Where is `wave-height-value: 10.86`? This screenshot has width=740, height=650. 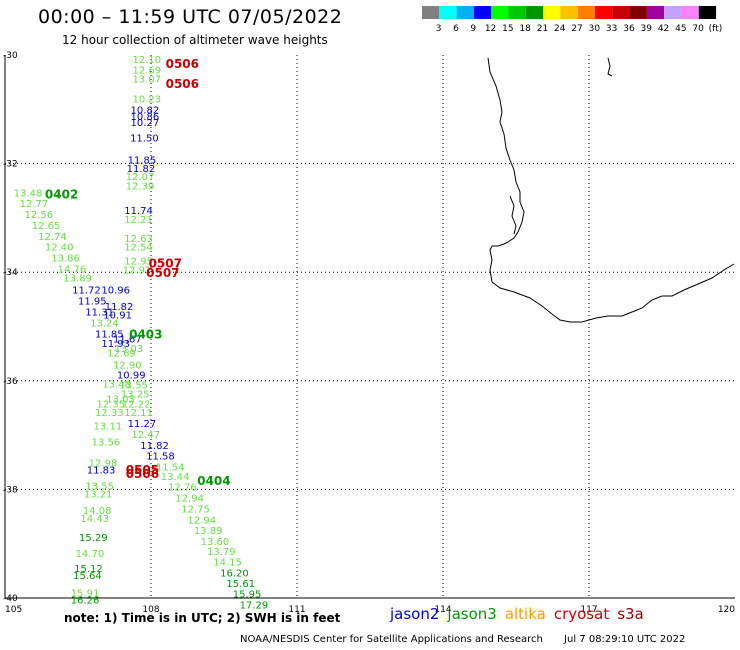
wave-height-value: 10.86 is located at coordinates (145, 117).